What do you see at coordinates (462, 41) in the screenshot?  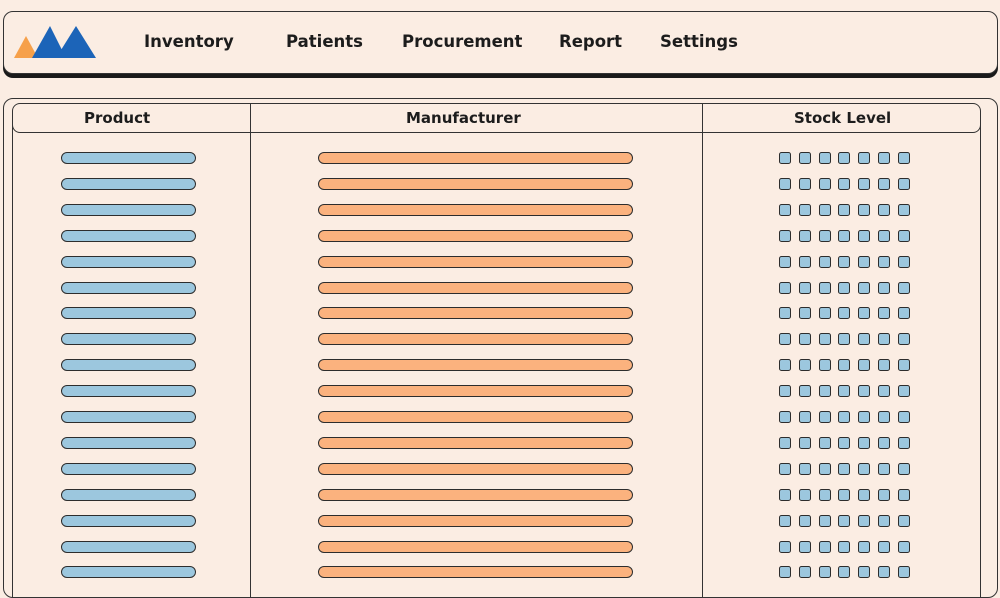 I see `nav-procurement: Procurement` at bounding box center [462, 41].